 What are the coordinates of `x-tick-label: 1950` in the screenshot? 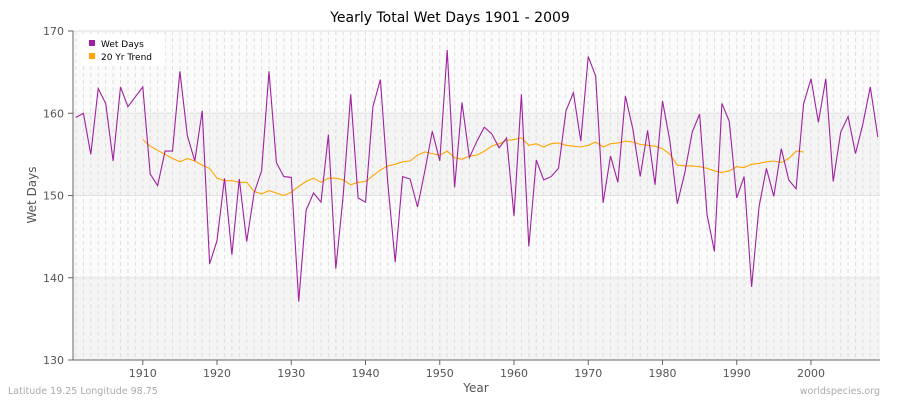 It's located at (440, 373).